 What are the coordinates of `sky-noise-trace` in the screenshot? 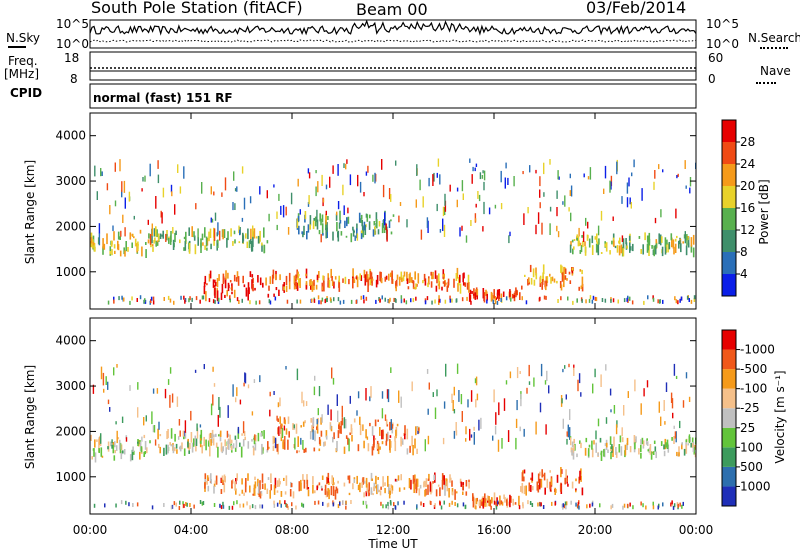 It's located at (393, 27).